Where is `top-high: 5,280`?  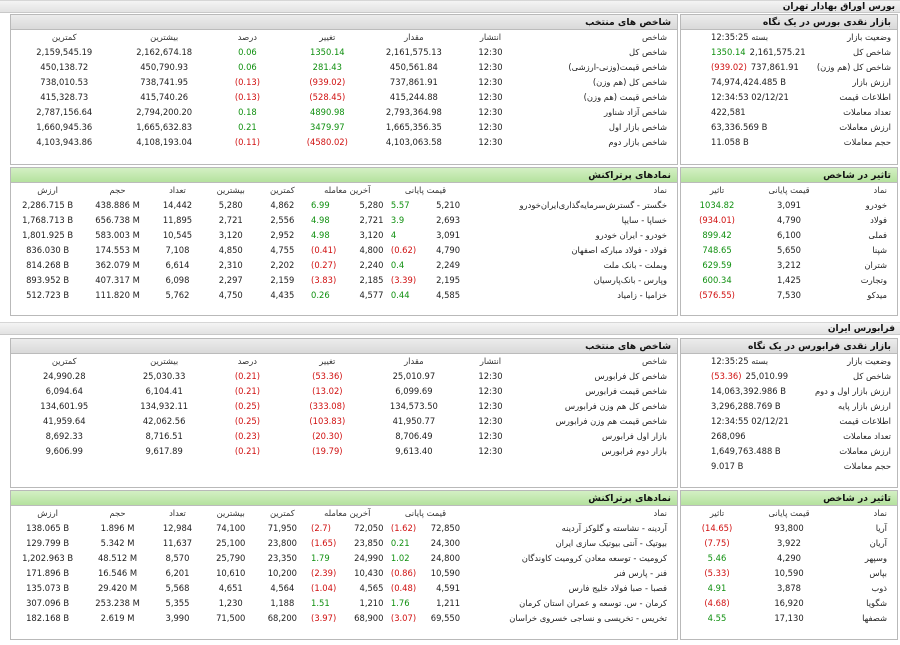 top-high: 5,280 is located at coordinates (230, 205).